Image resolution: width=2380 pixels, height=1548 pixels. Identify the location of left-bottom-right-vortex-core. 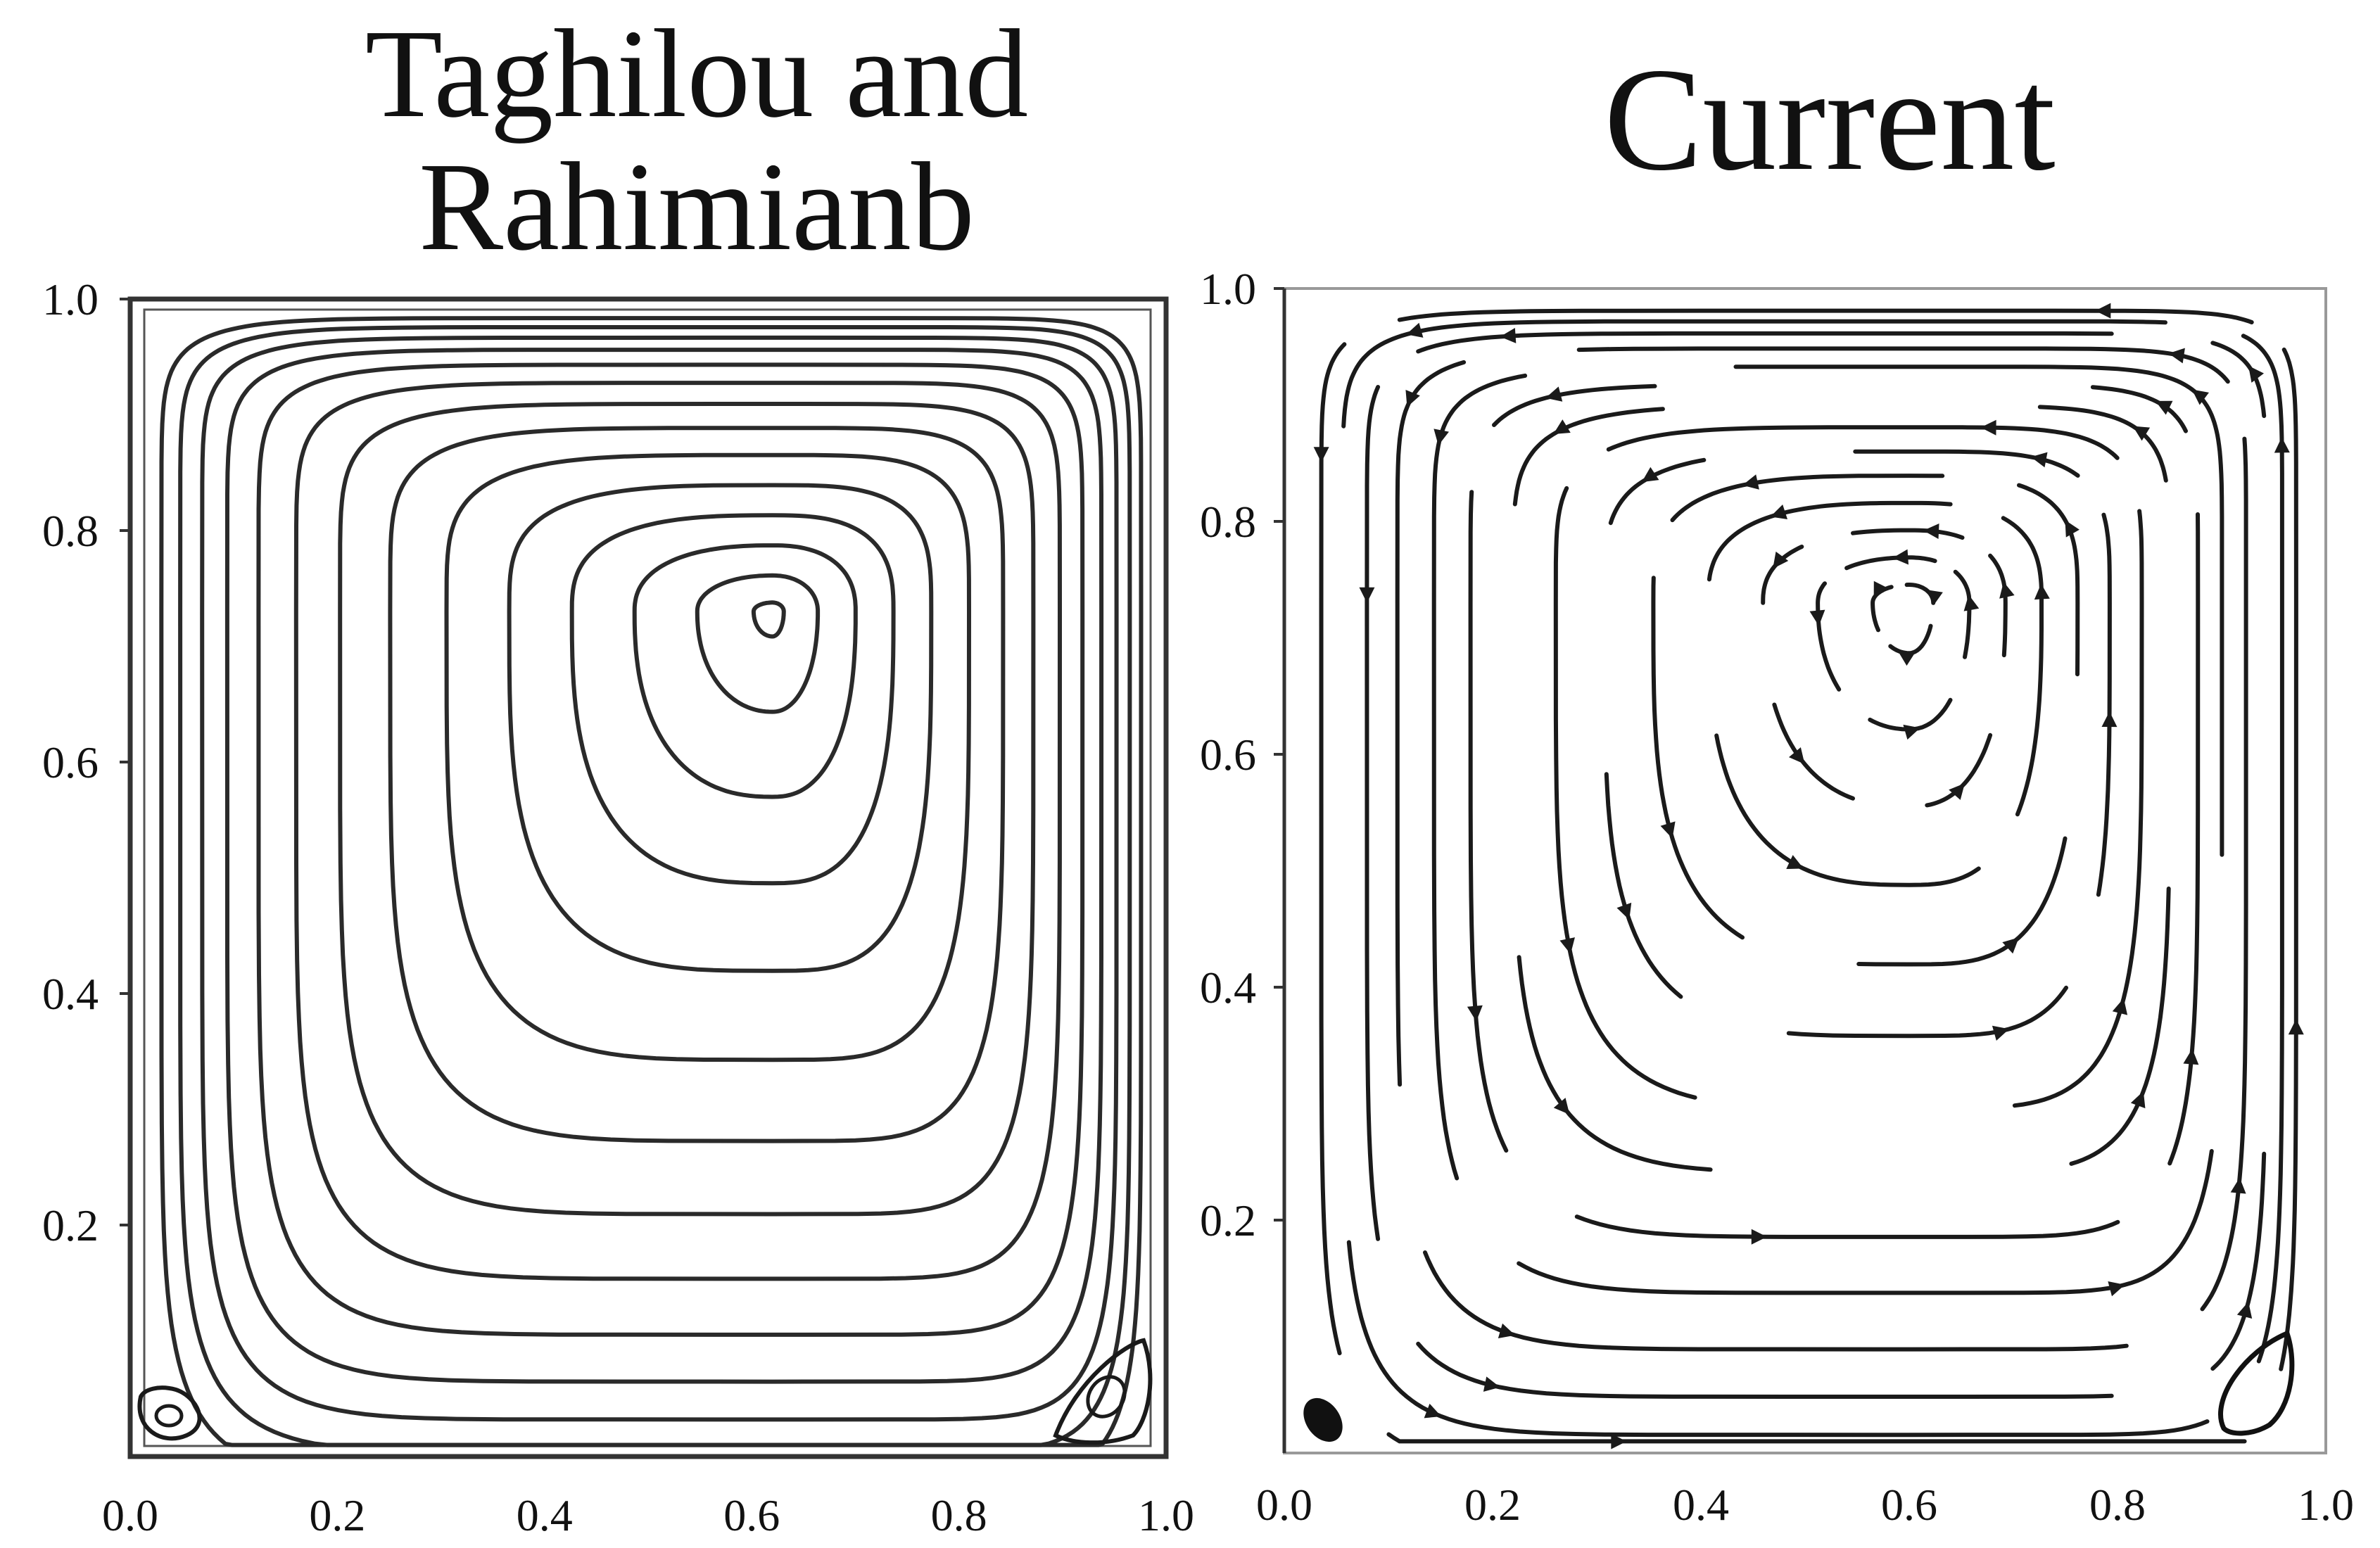
(1106, 1397).